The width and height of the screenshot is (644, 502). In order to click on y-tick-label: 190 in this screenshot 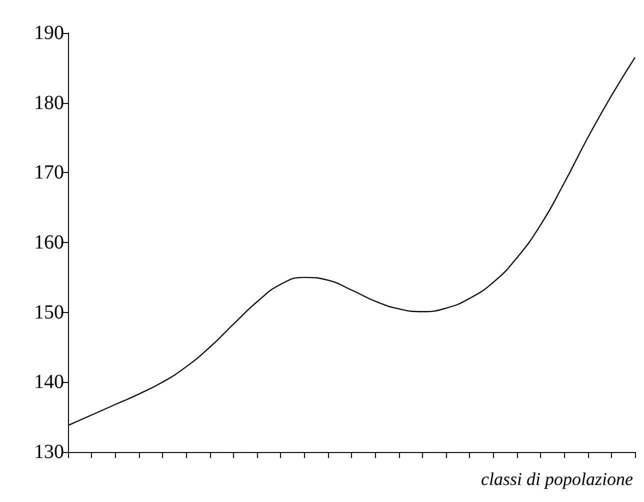, I will do `click(49, 33)`.